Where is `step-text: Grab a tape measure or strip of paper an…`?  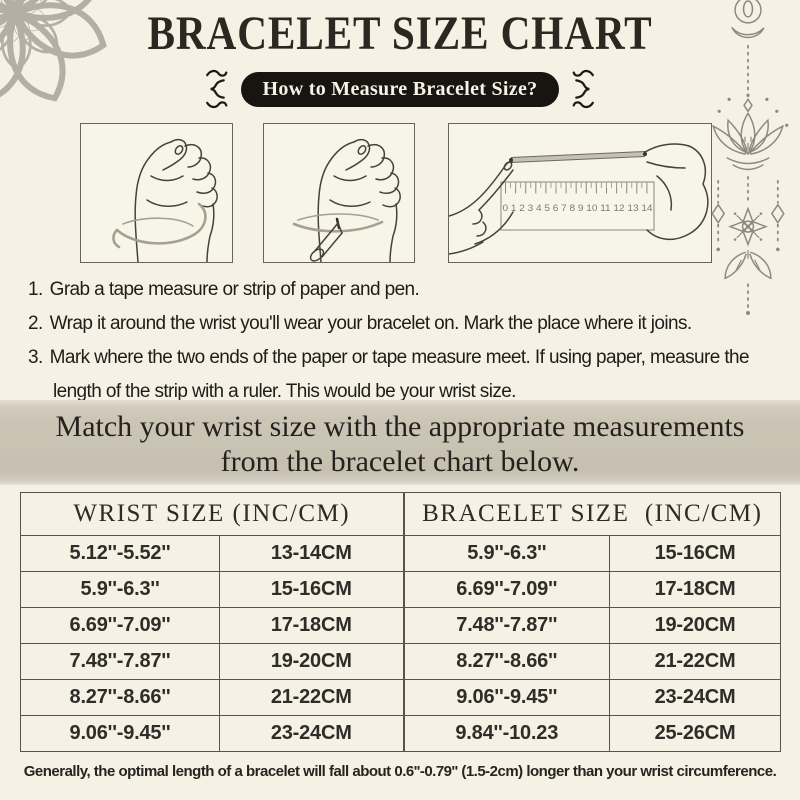
step-text: Grab a tape measure or strip of paper an… is located at coordinates (234, 289).